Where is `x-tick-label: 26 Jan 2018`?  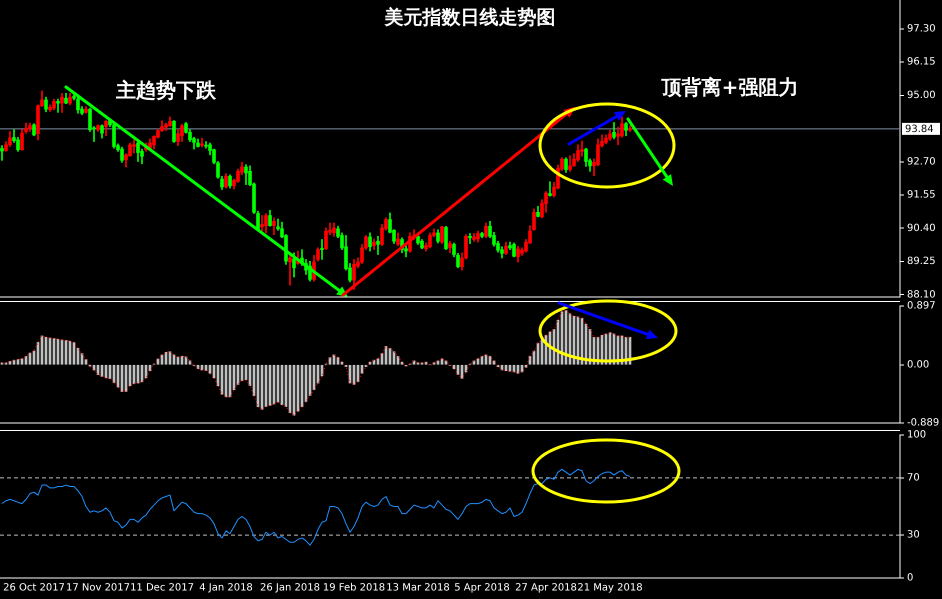 x-tick-label: 26 Jan 2018 is located at coordinates (290, 588).